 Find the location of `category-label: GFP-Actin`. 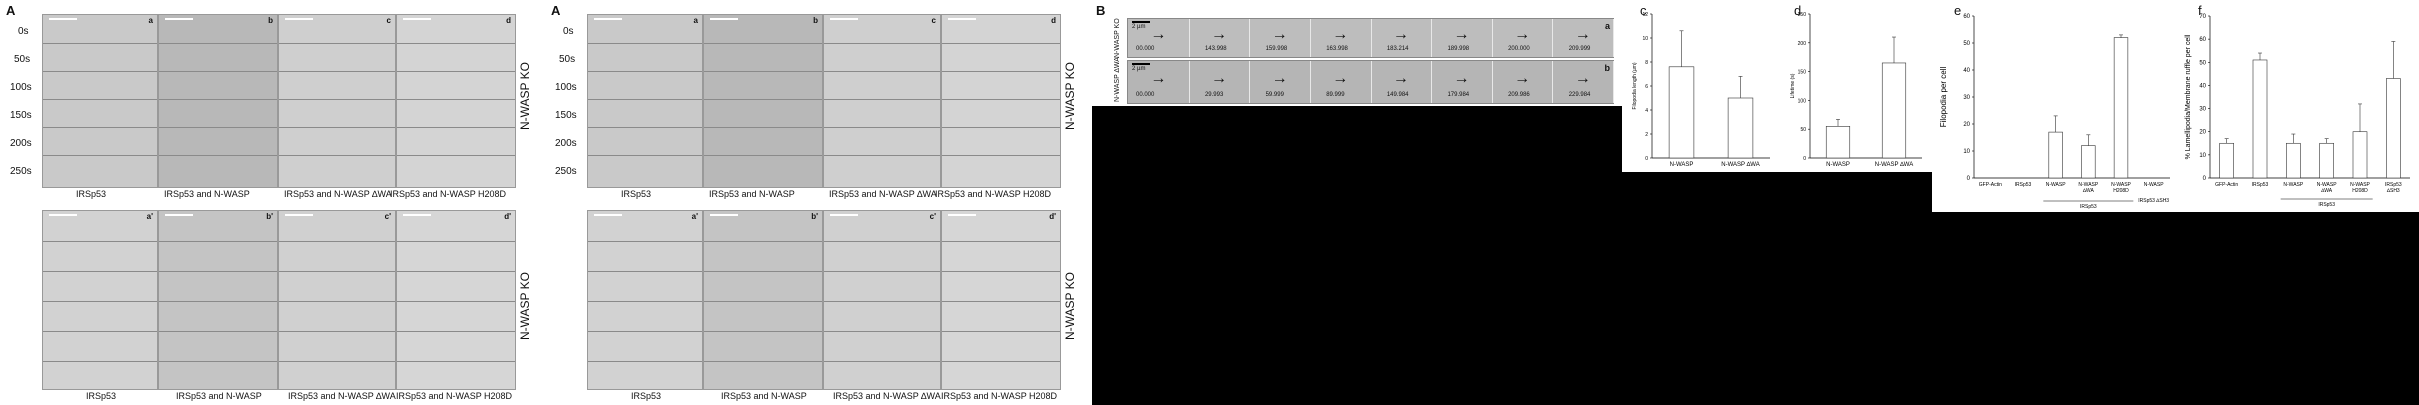

category-label: GFP-Actin is located at coordinates (1990, 185).